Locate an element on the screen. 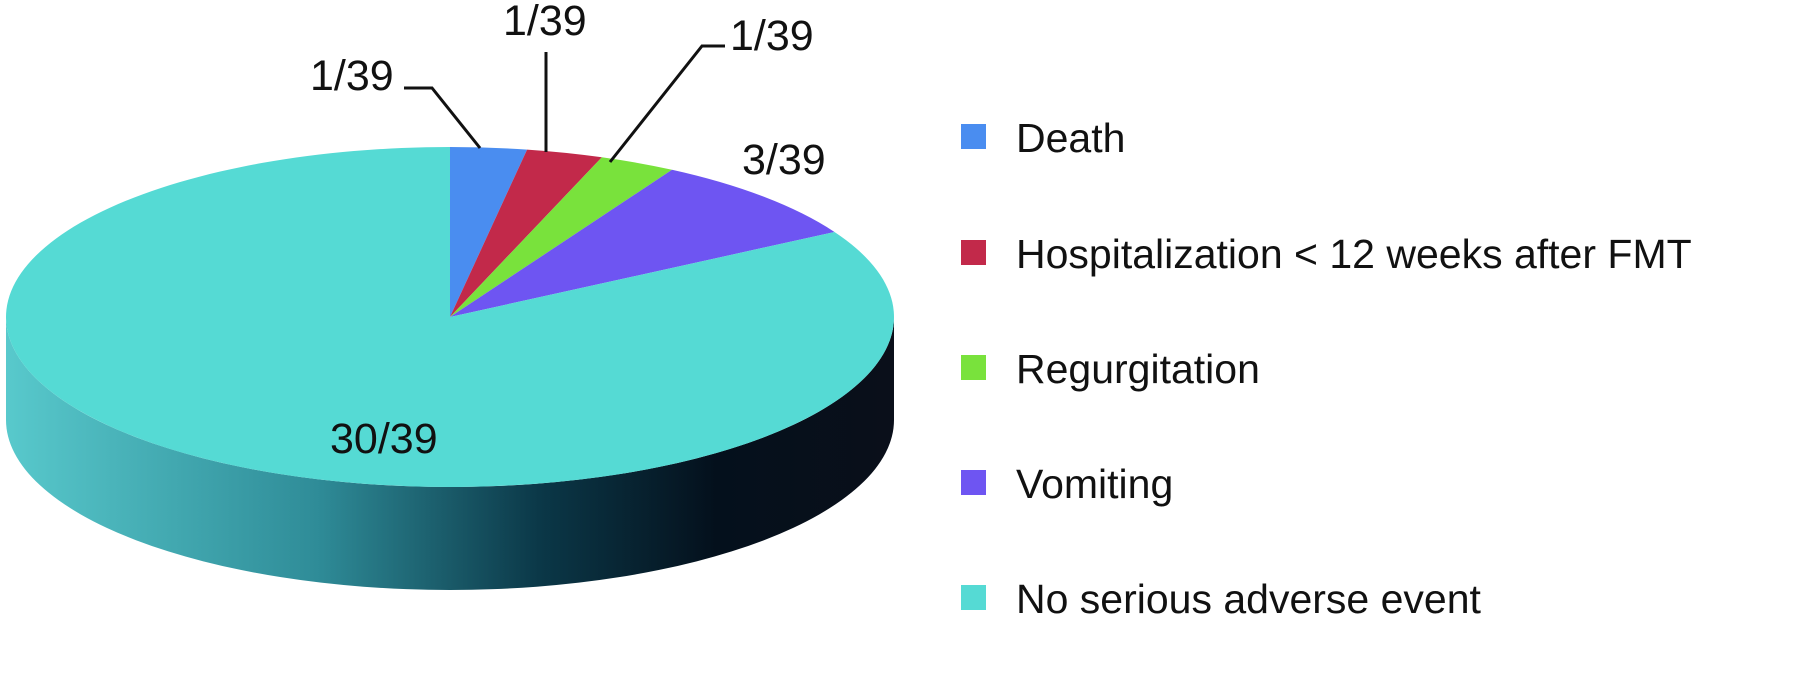 The width and height of the screenshot is (1800, 674). pie-slice-death is located at coordinates (489, 232).